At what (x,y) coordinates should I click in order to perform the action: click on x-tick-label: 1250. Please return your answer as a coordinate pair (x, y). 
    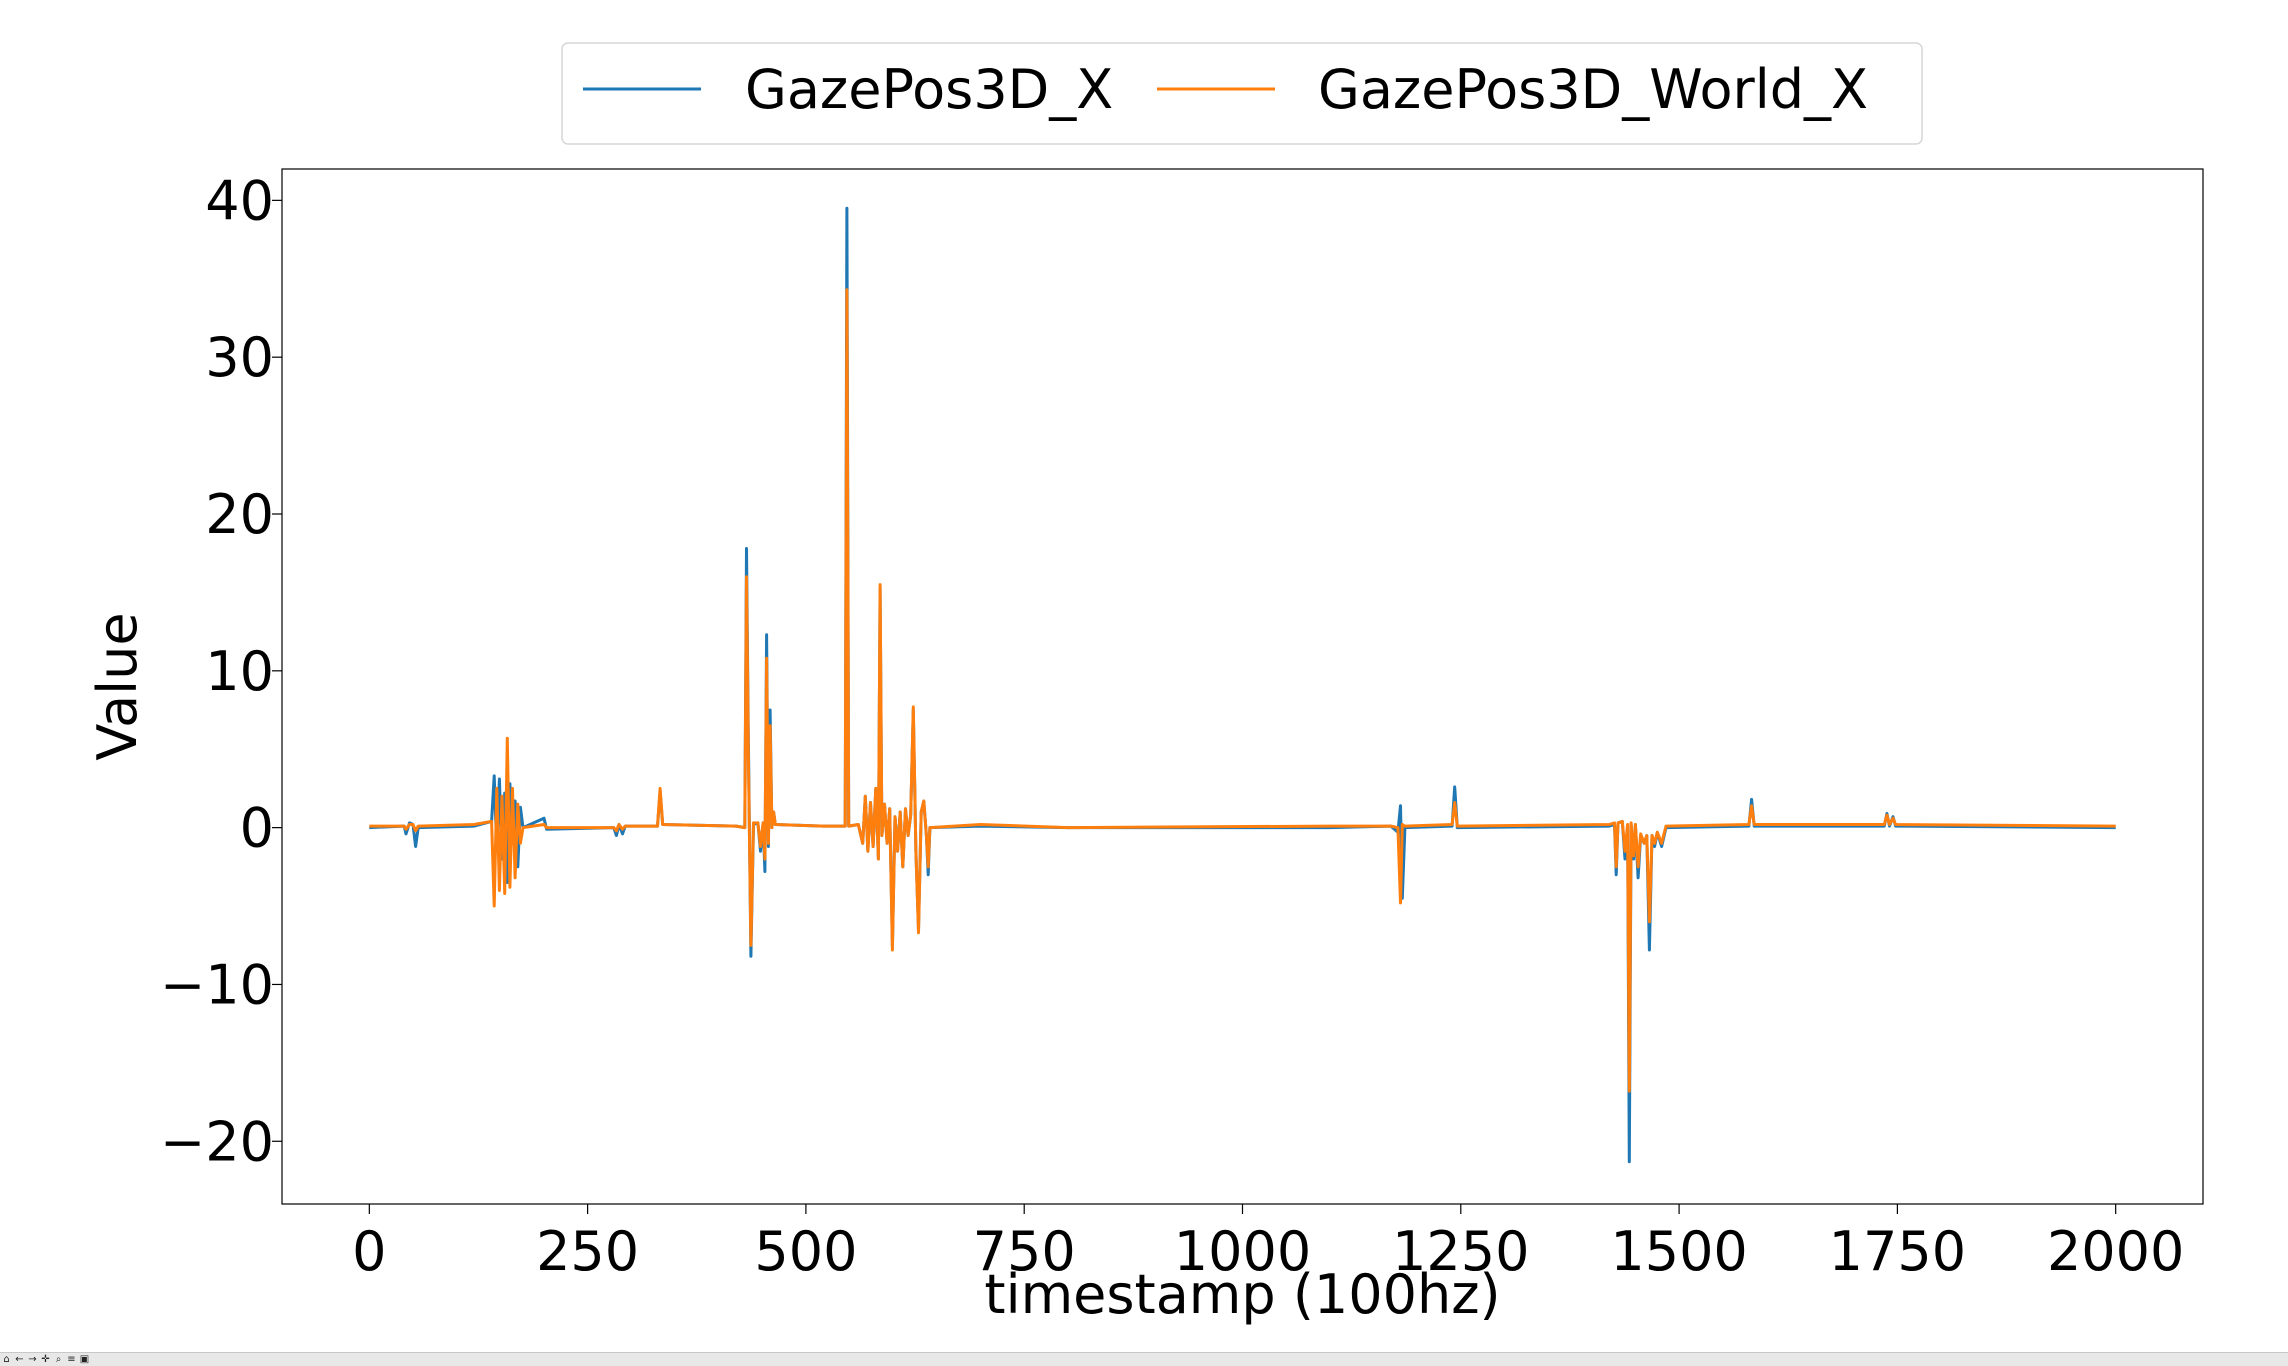
    Looking at the image, I should click on (1460, 1251).